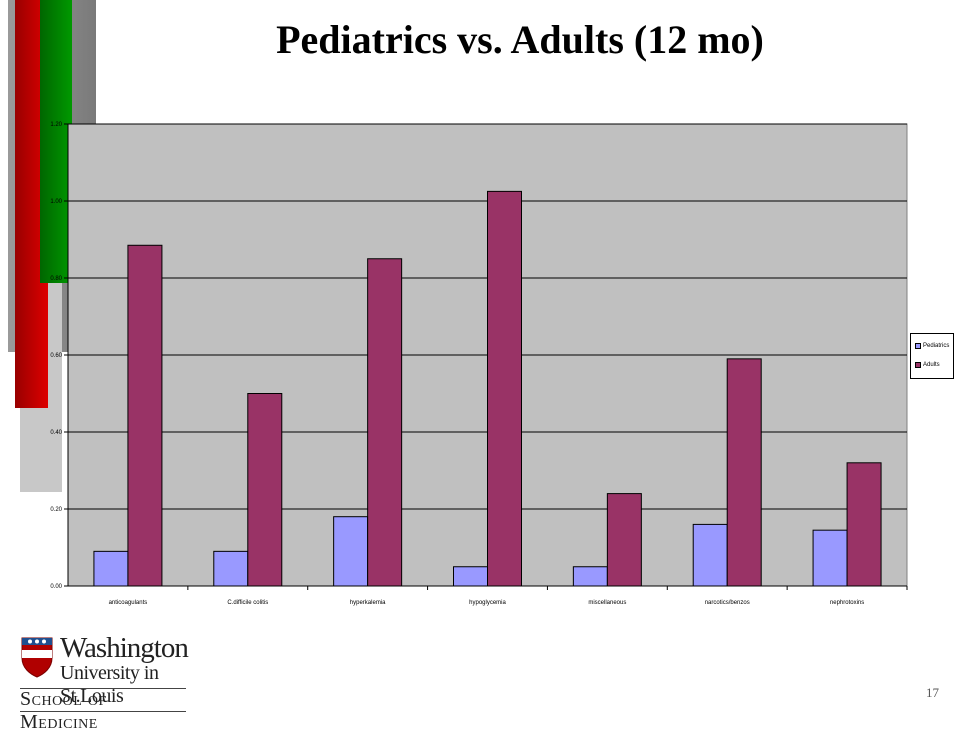  Describe the element at coordinates (56, 510) in the screenshot. I see `y-tick-label: 0.20` at that location.